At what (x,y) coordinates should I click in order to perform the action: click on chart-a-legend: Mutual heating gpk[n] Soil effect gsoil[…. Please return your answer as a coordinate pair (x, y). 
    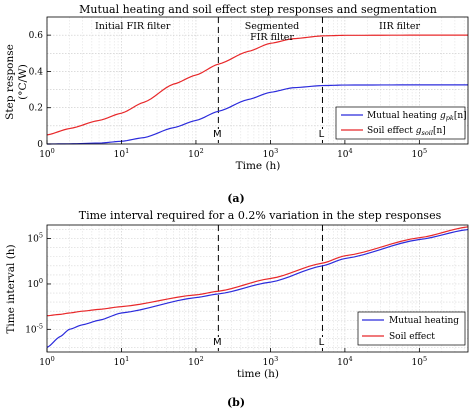
    Looking at the image, I should click on (401, 123).